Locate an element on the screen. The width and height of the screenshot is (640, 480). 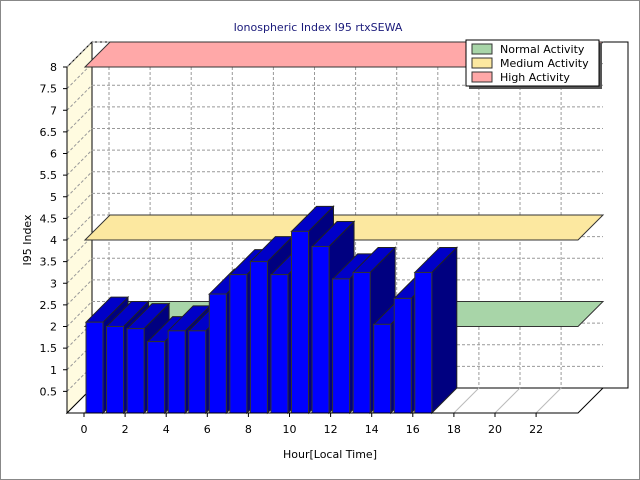
y-axis-label: I95 Index is located at coordinates (27, 240).